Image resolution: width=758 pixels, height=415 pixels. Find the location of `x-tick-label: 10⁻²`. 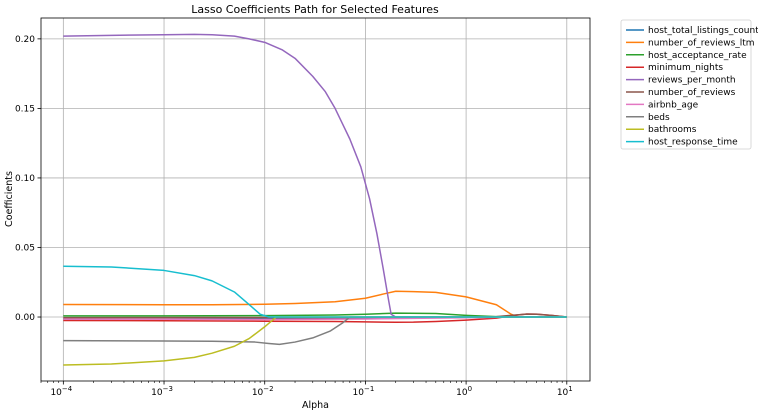

x-tick-label: 10⁻² is located at coordinates (263, 391).